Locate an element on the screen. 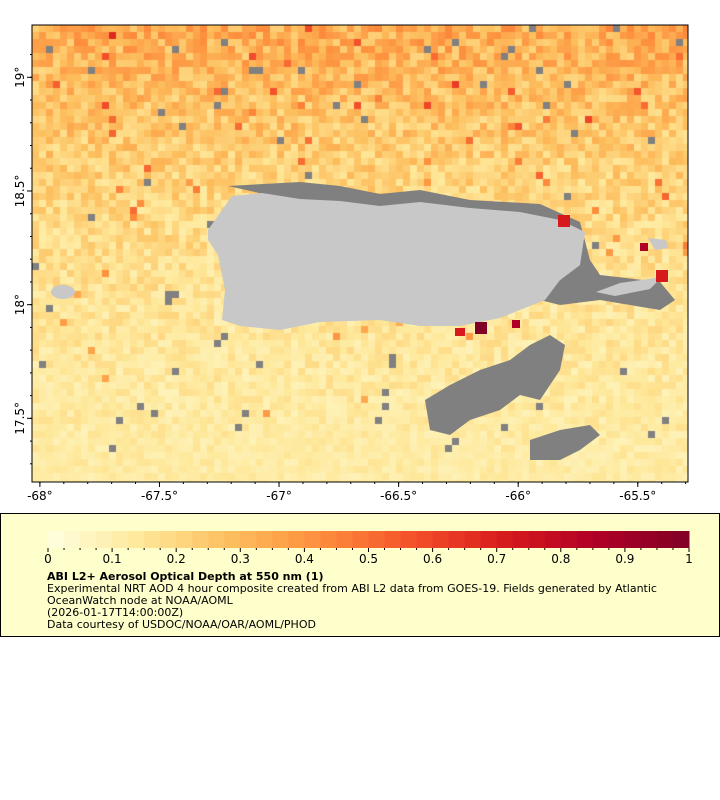  colorbar-label: 1 is located at coordinates (689, 559).